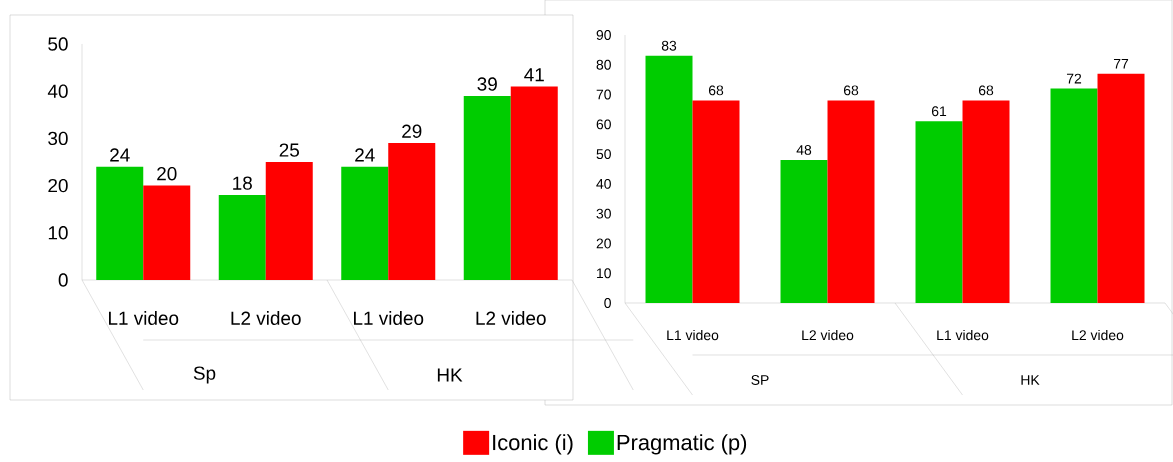 The height and width of the screenshot is (462, 1173). What do you see at coordinates (760, 380) in the screenshot?
I see `text: SP` at bounding box center [760, 380].